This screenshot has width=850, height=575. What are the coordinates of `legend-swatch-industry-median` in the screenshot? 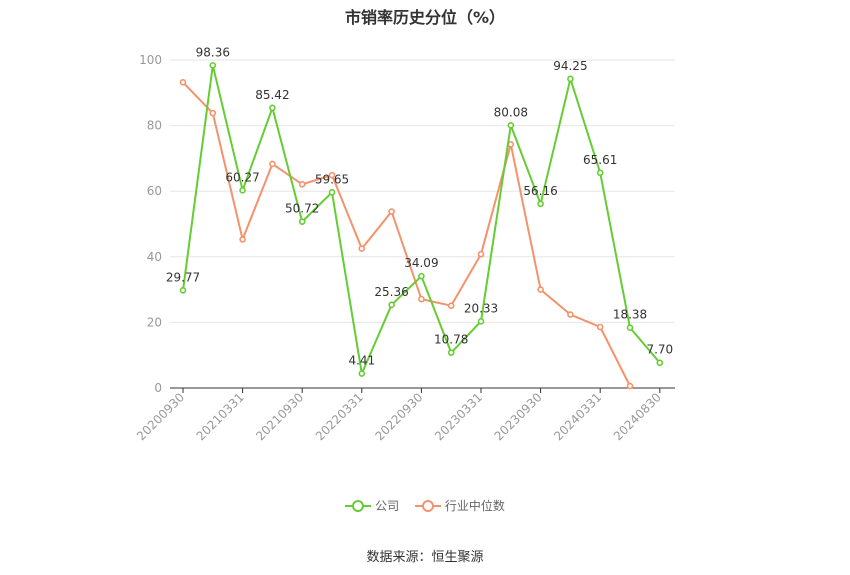 It's located at (427, 506).